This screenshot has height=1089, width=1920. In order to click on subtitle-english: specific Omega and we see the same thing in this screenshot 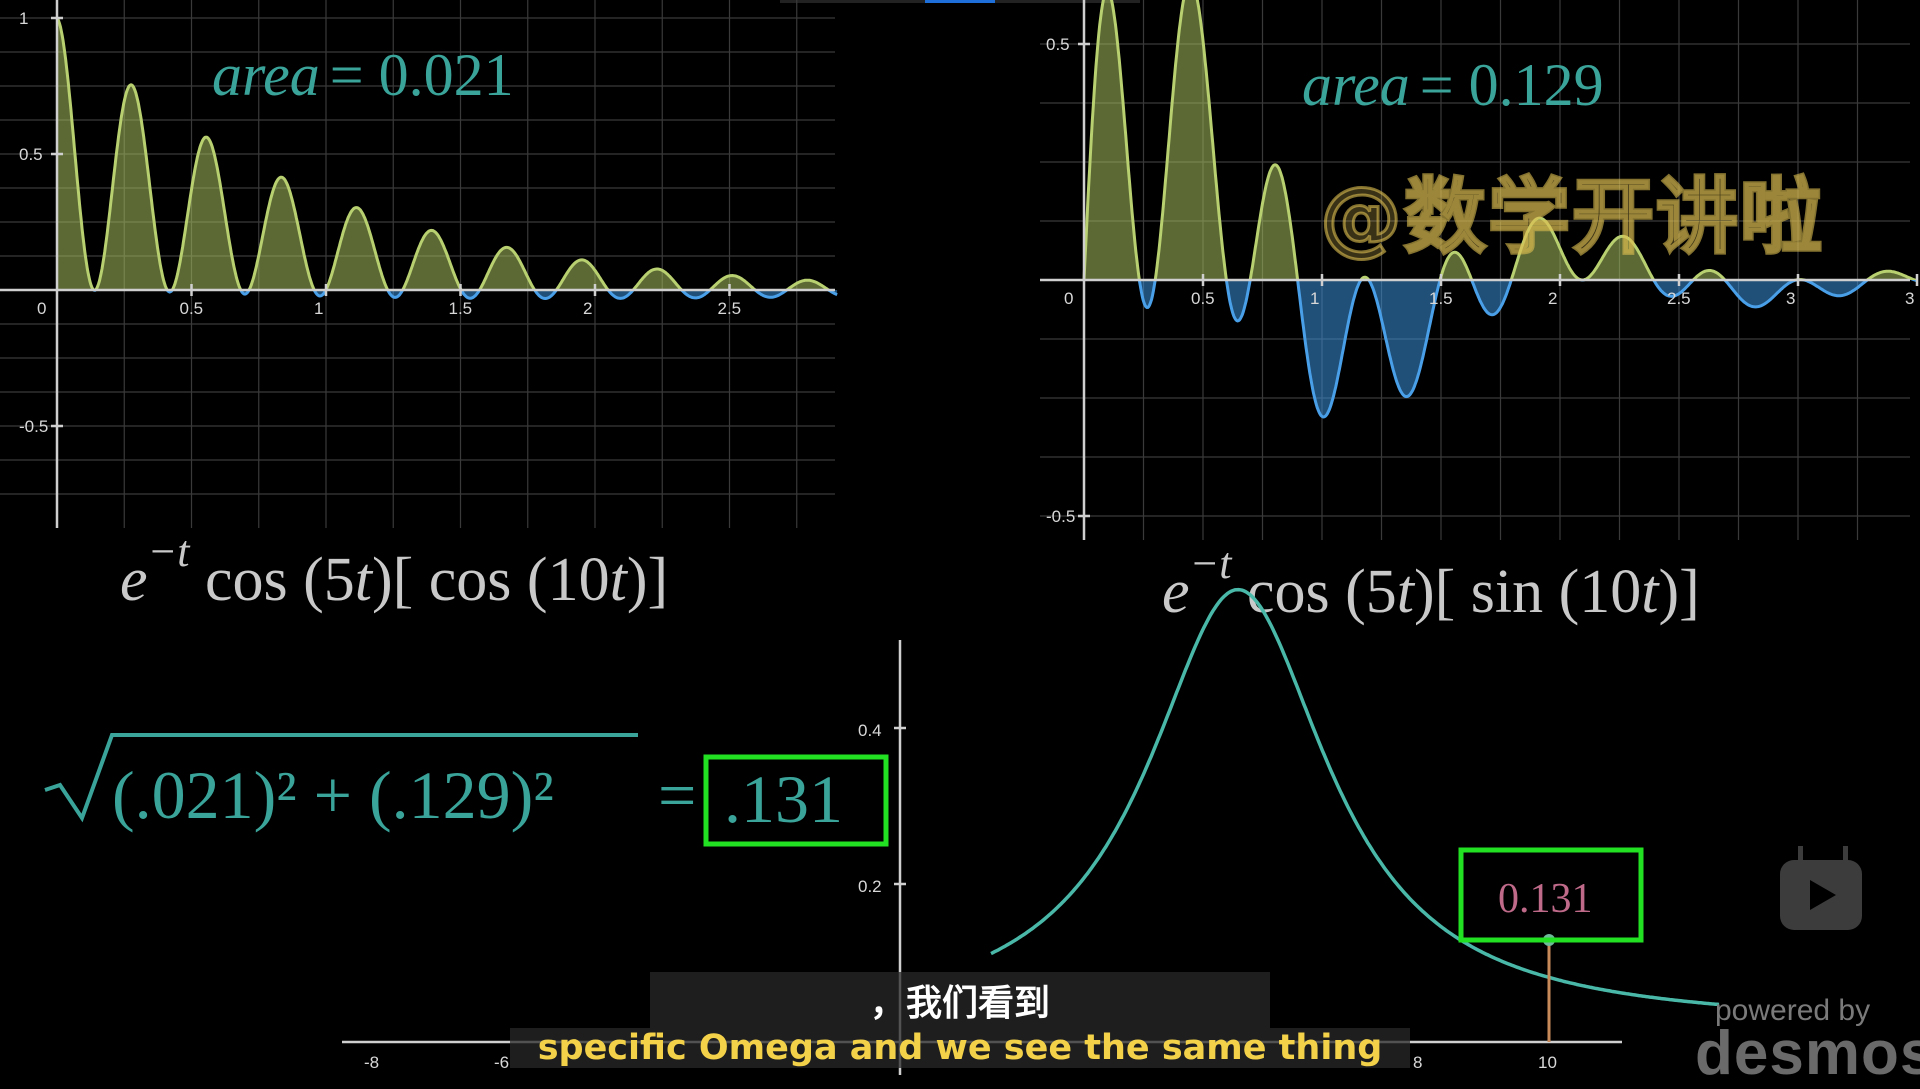, I will do `click(960, 1048)`.